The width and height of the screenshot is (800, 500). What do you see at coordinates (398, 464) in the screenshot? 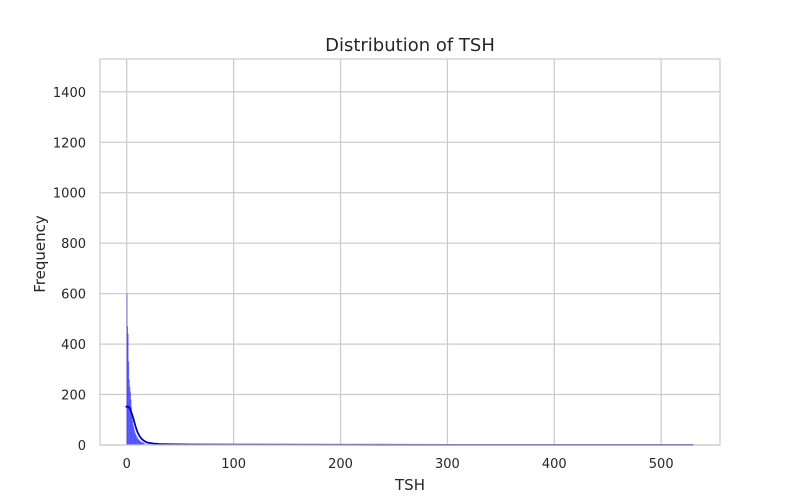
I see `x-tick-labels: 0 100 200 300 400 500` at bounding box center [398, 464].